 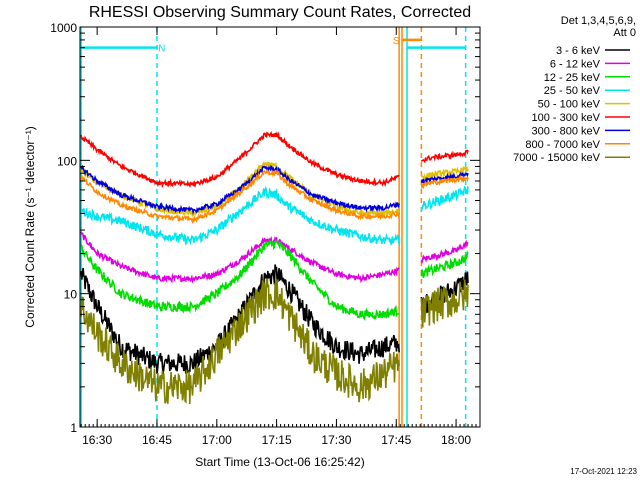 What do you see at coordinates (67, 161) in the screenshot?
I see `y-tick-label: 100` at bounding box center [67, 161].